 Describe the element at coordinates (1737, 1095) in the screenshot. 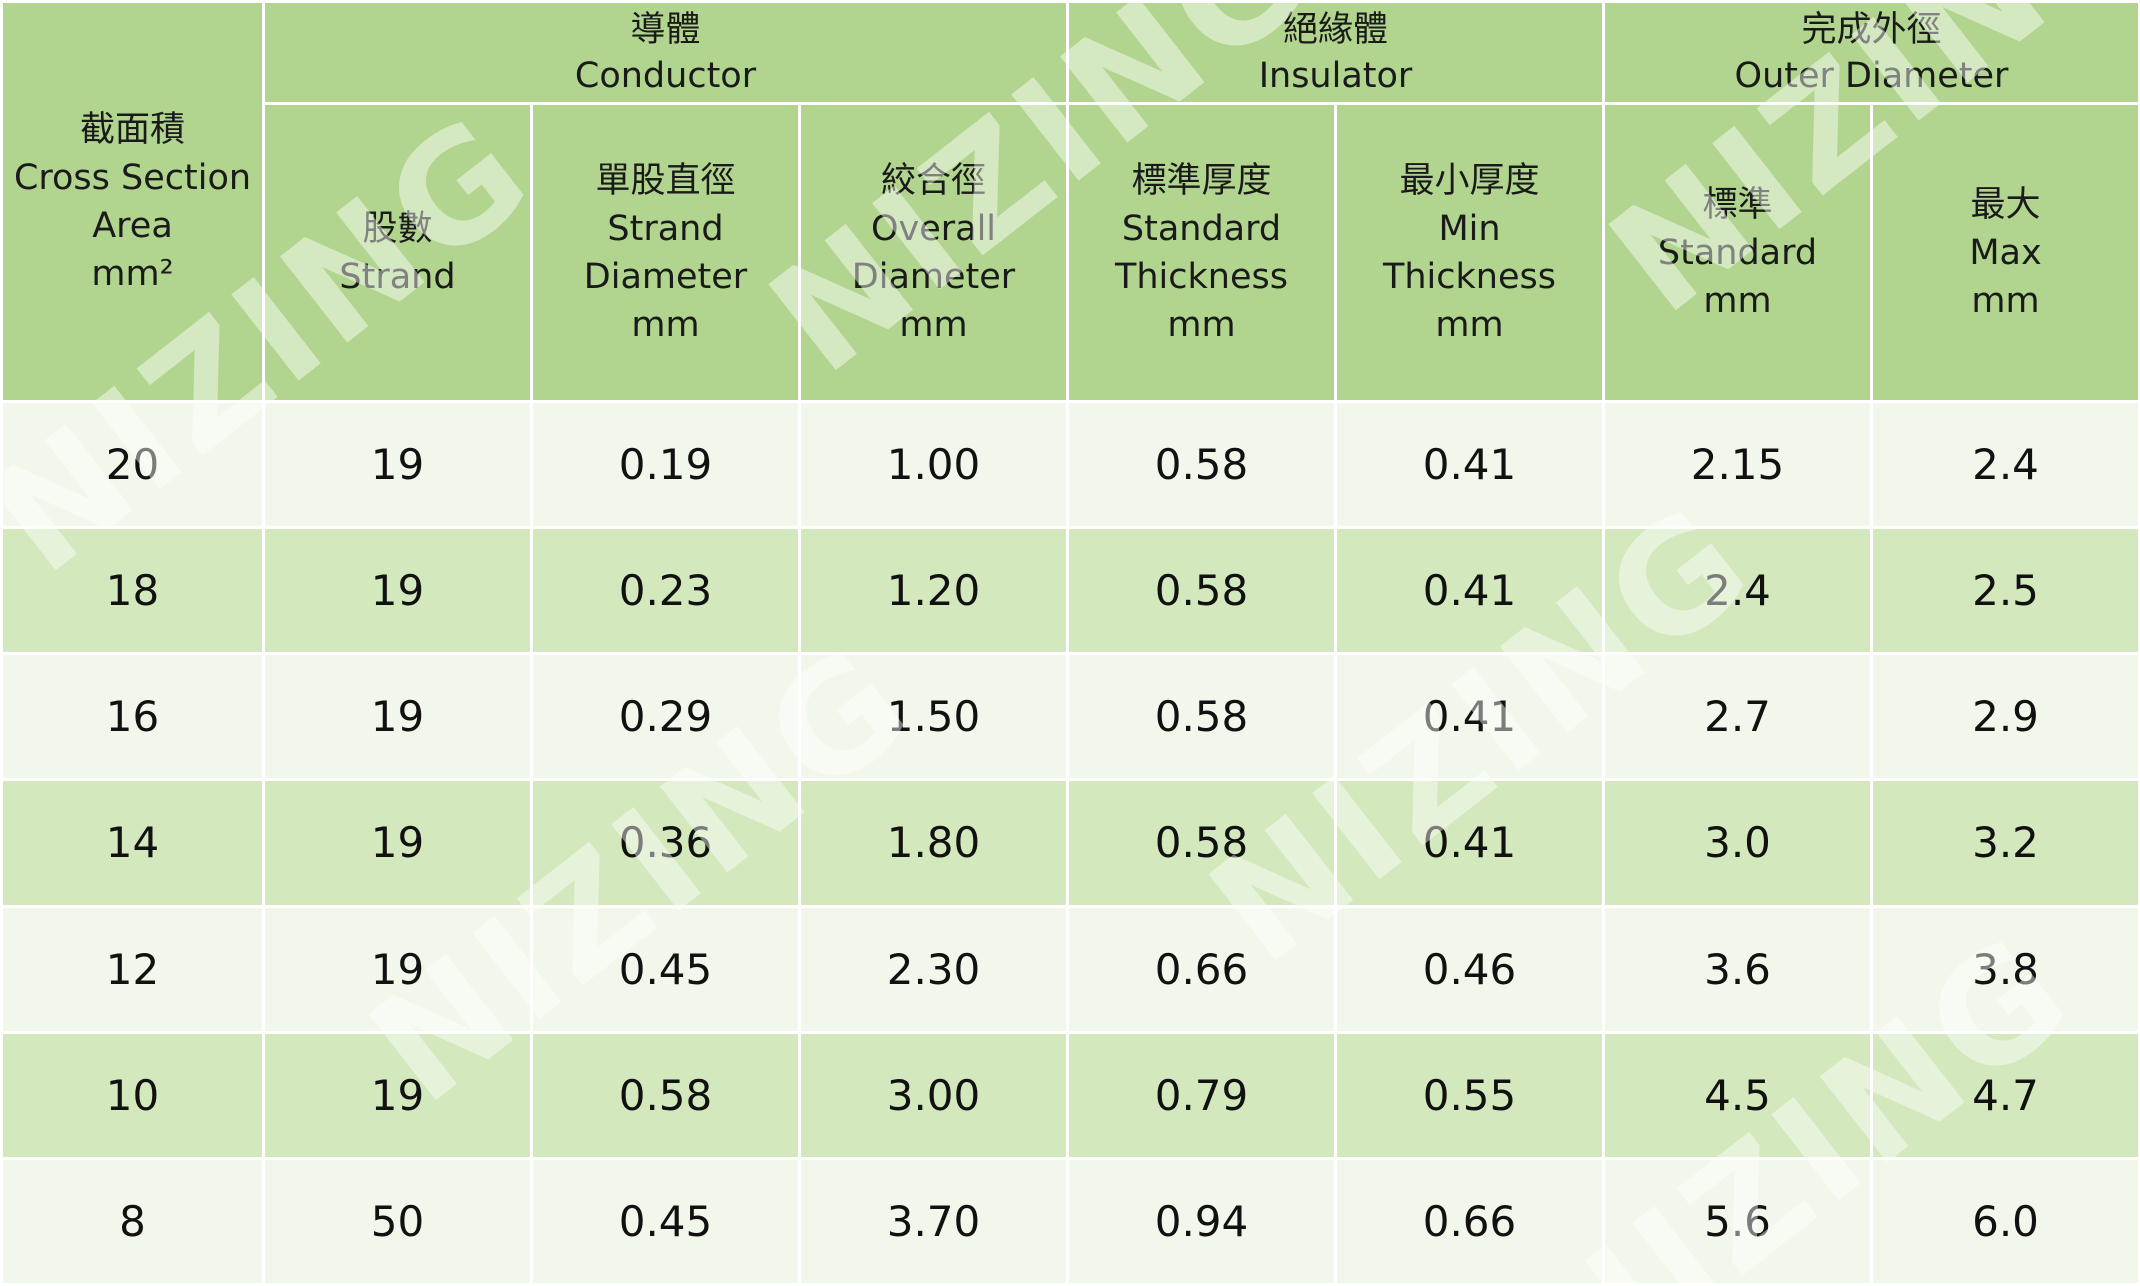

I see `cell-od-standard: 4.5` at that location.